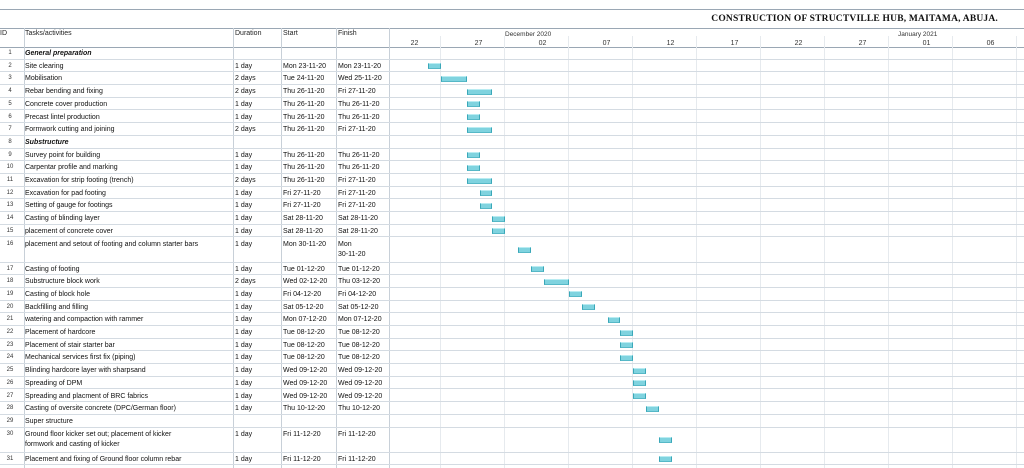 Image resolution: width=1024 pixels, height=468 pixels. What do you see at coordinates (359, 345) in the screenshot?
I see `task-finish: Tue 08-12-20` at bounding box center [359, 345].